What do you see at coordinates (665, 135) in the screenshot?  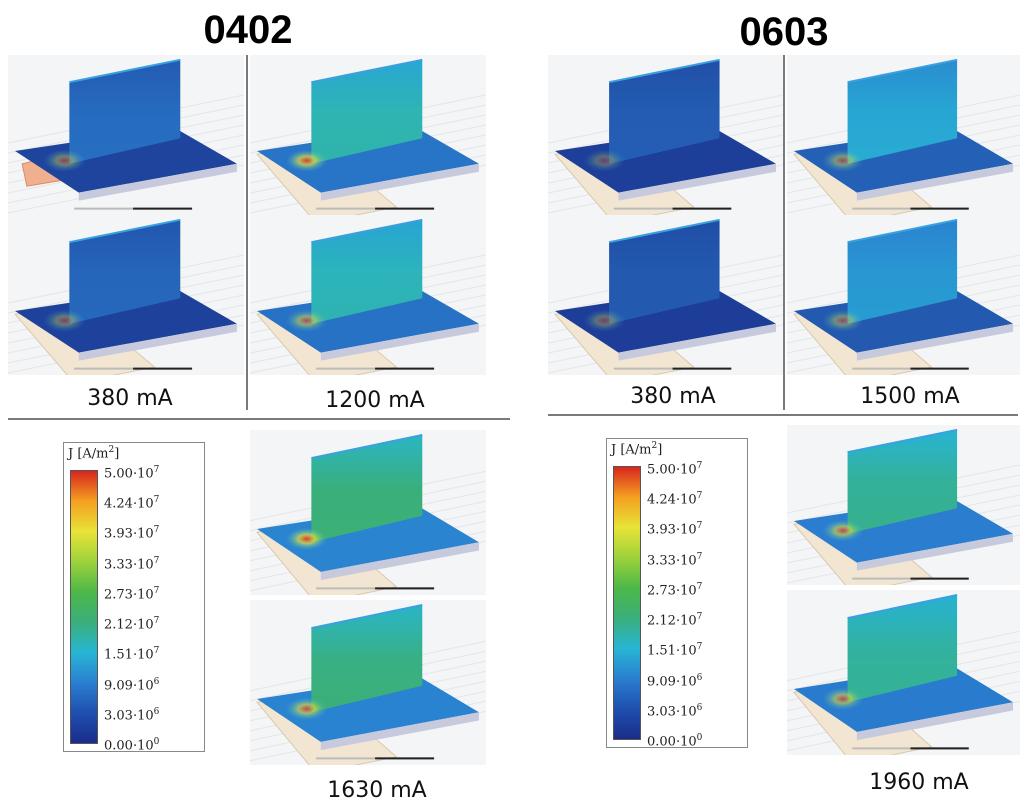 I see `sim-0603-380ma-a` at bounding box center [665, 135].